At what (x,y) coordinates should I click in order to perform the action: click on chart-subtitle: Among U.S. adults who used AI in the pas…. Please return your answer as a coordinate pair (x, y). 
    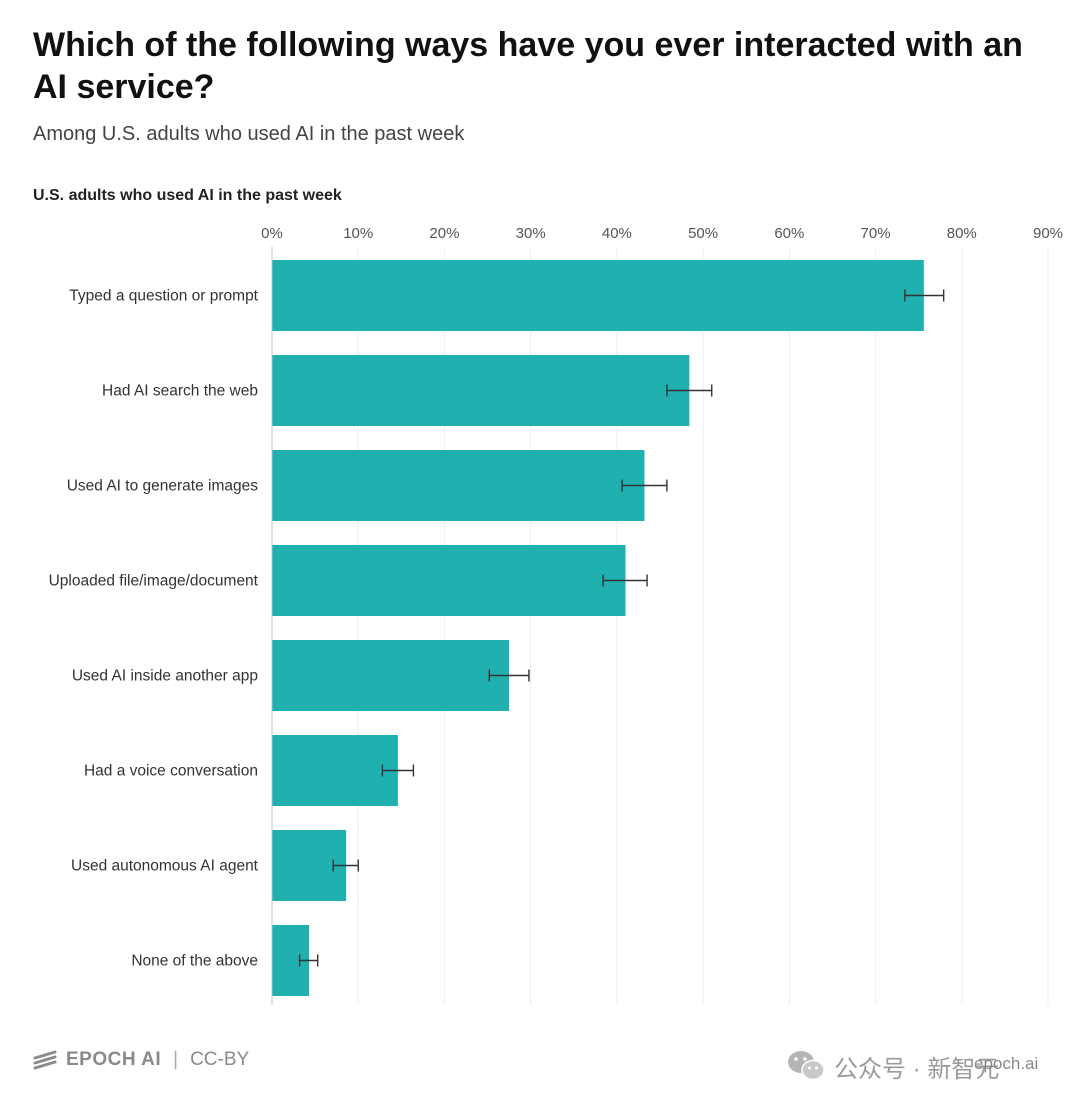
    Looking at the image, I should click on (249, 134).